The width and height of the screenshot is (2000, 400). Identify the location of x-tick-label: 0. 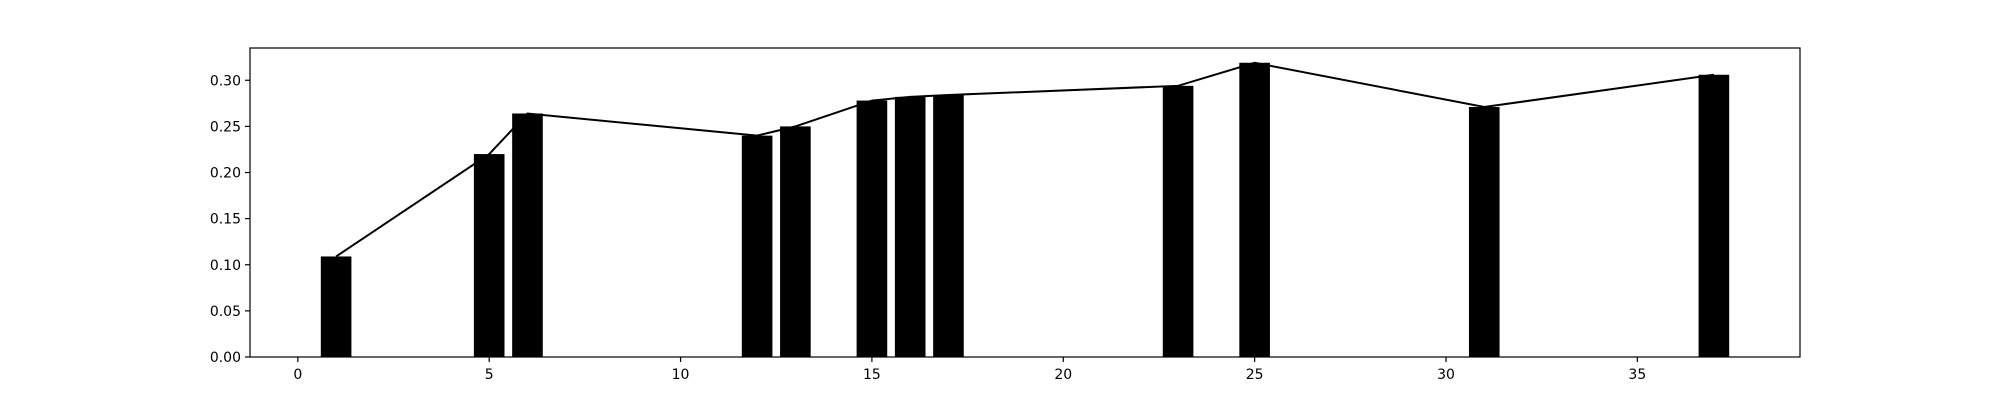
(297, 375).